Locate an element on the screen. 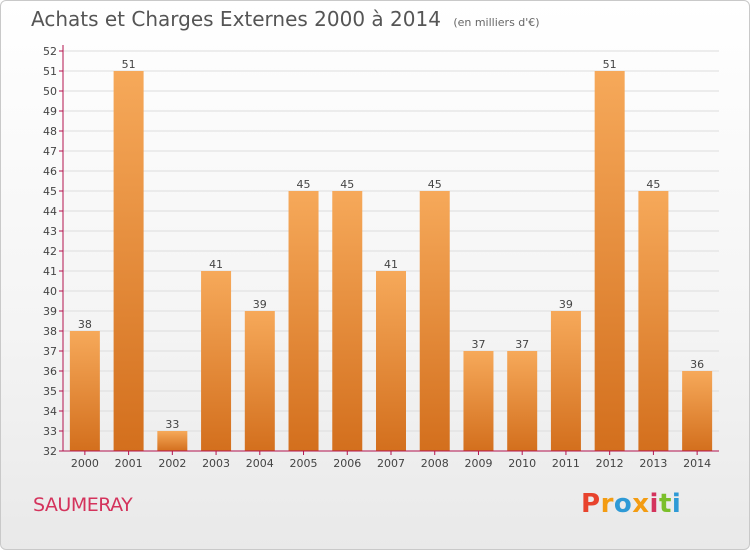  y-tick-label: 47 is located at coordinates (50, 151).